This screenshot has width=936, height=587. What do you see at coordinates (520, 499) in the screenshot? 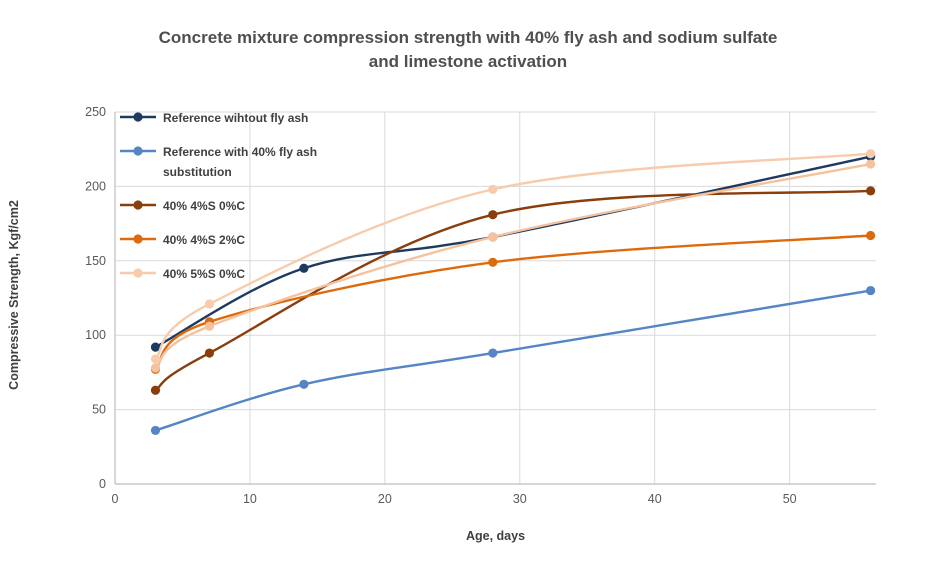
I see `x-tick-label: 30` at bounding box center [520, 499].